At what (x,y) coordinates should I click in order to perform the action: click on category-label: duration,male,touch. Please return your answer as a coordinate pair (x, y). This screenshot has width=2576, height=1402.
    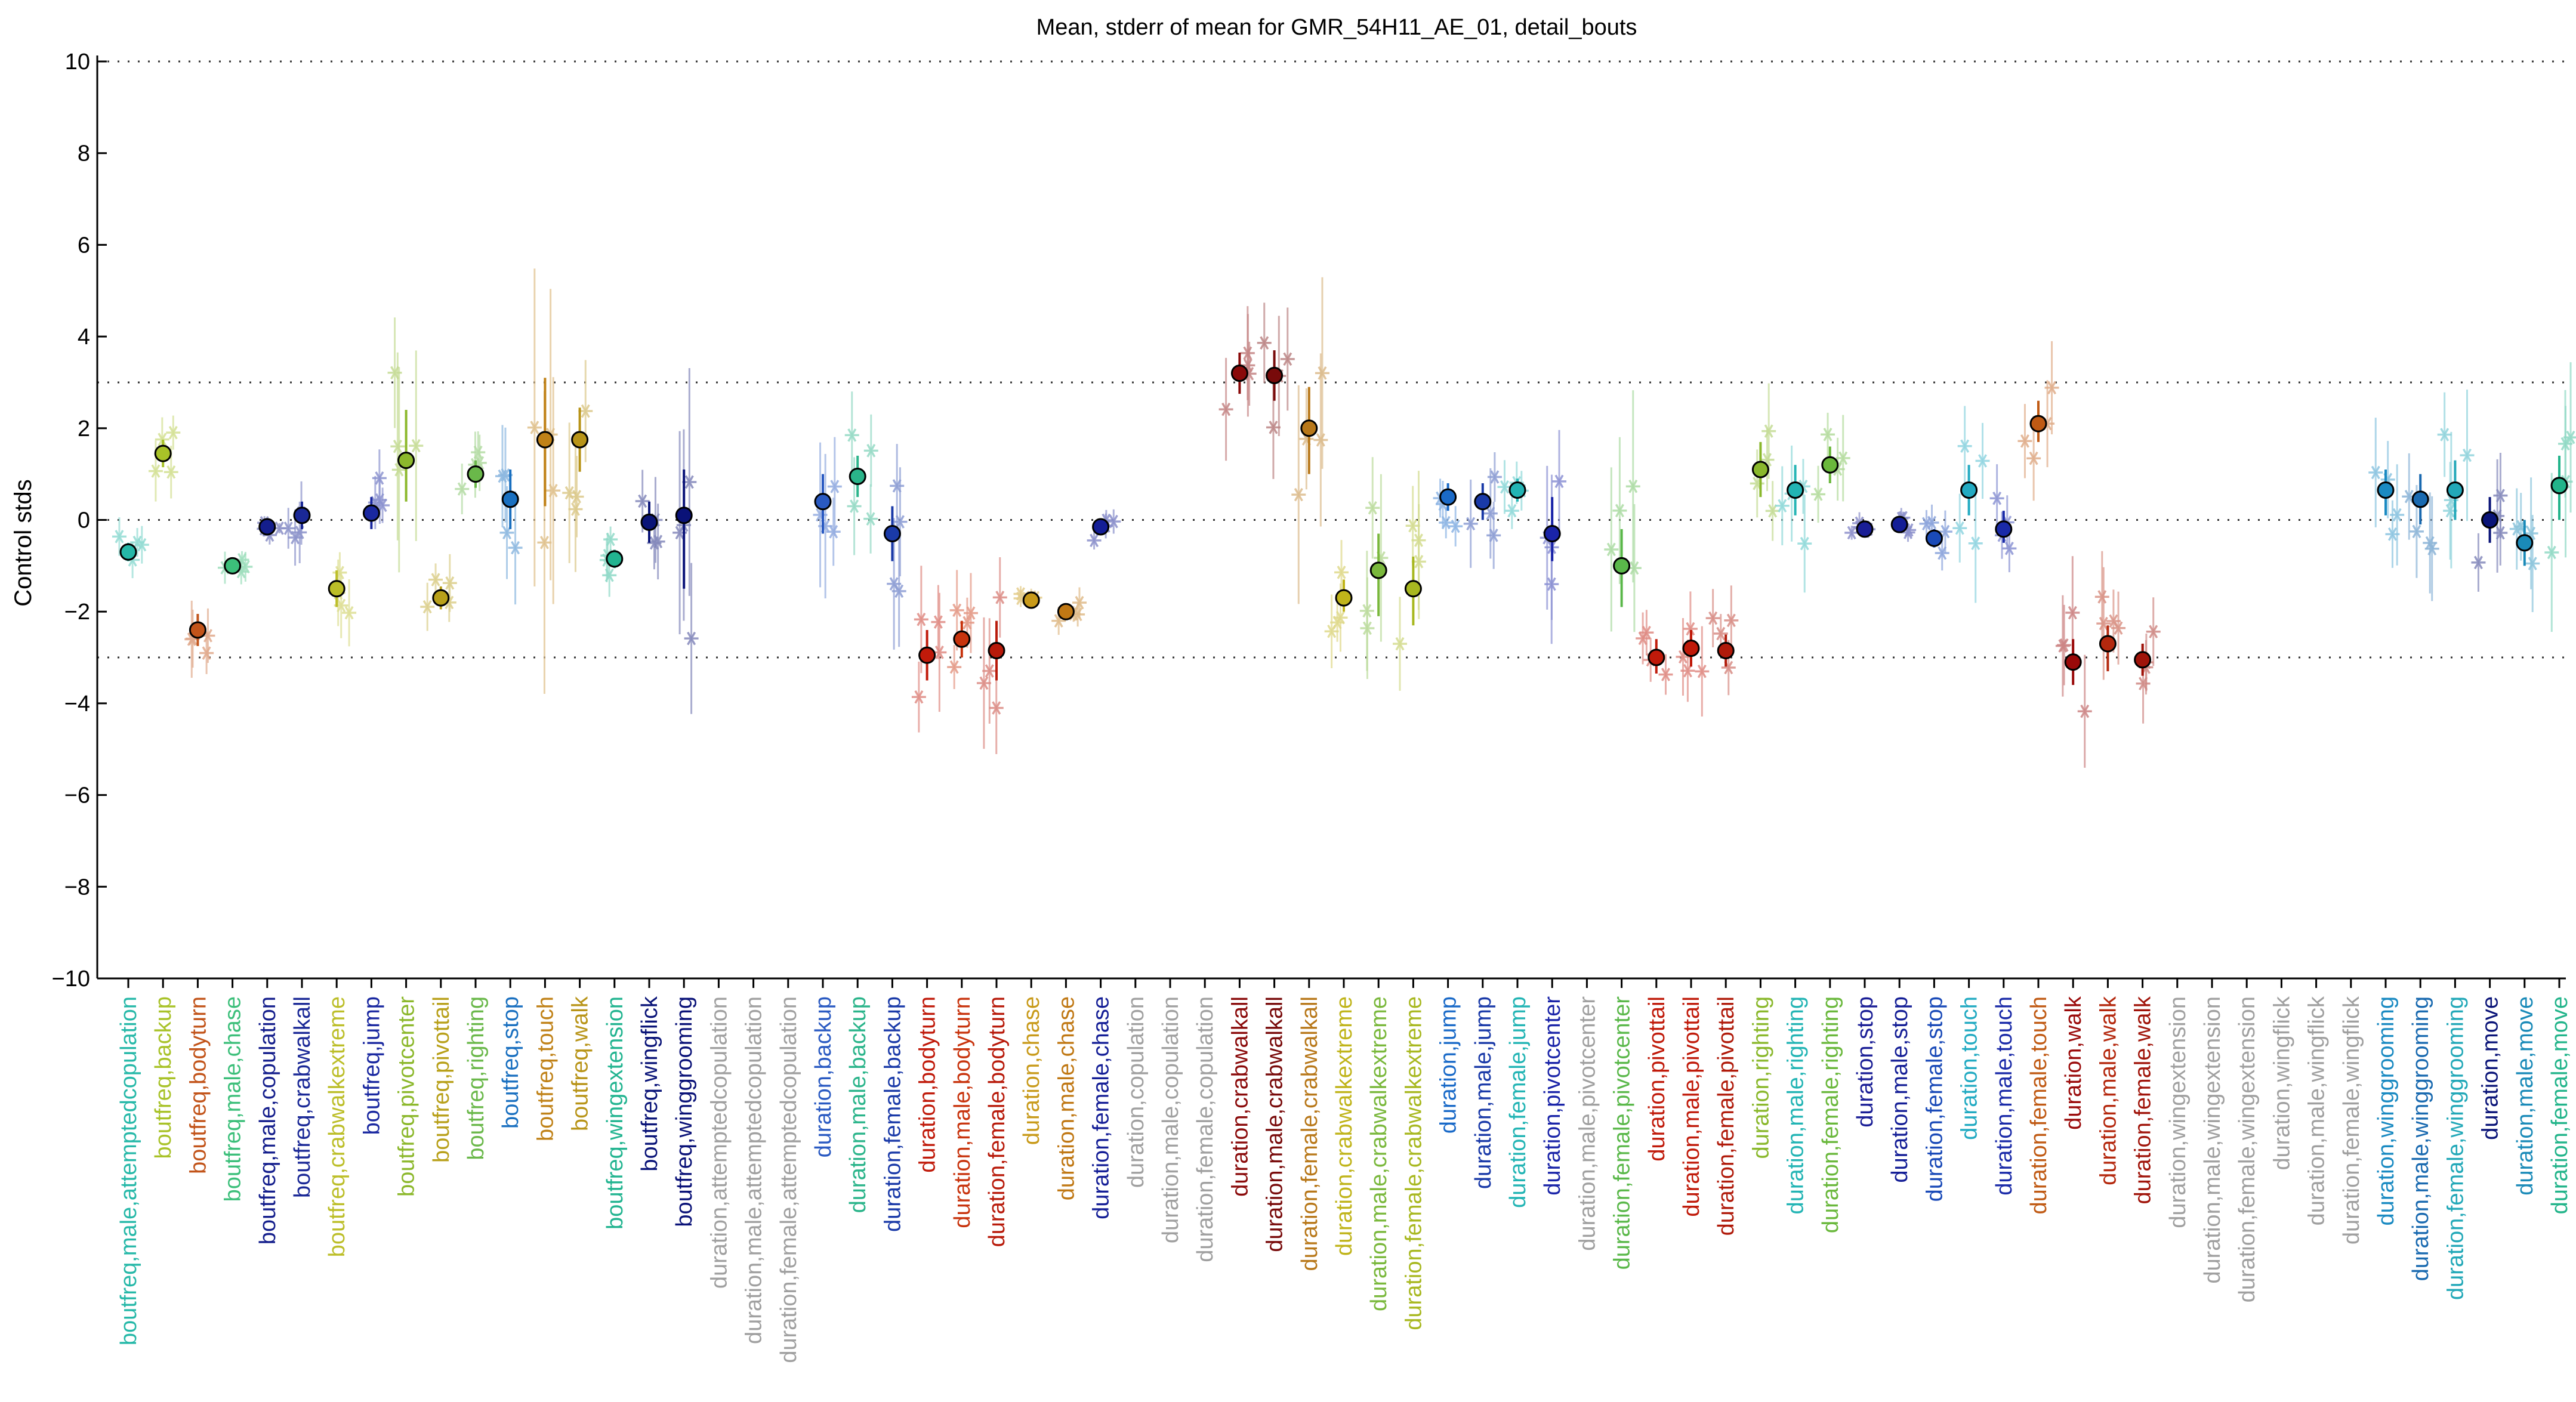
    Looking at the image, I should click on (2005, 1096).